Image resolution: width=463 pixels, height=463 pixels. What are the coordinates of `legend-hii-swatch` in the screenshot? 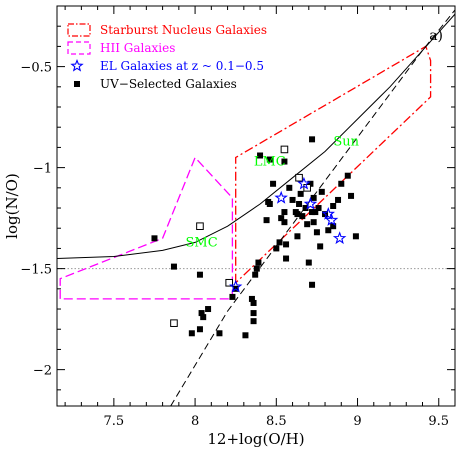 It's located at (79, 48).